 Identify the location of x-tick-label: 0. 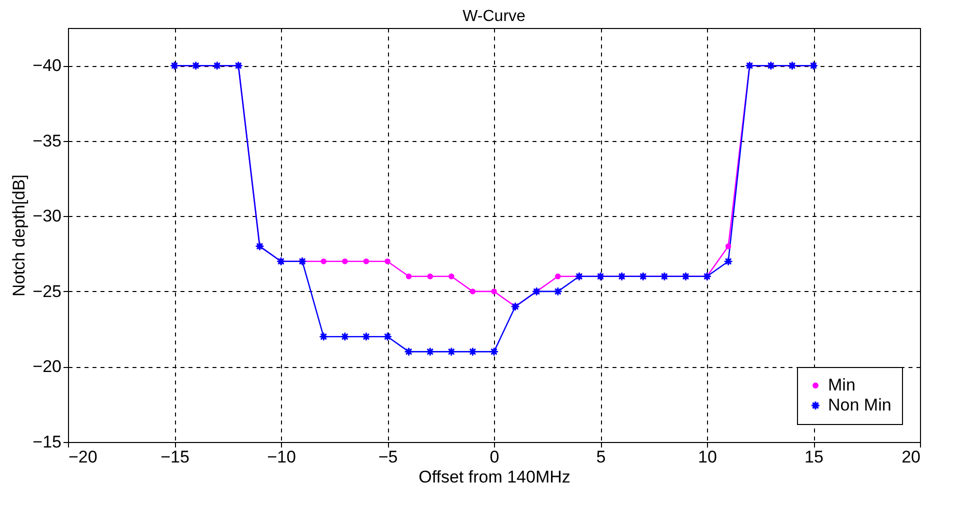
(495, 457).